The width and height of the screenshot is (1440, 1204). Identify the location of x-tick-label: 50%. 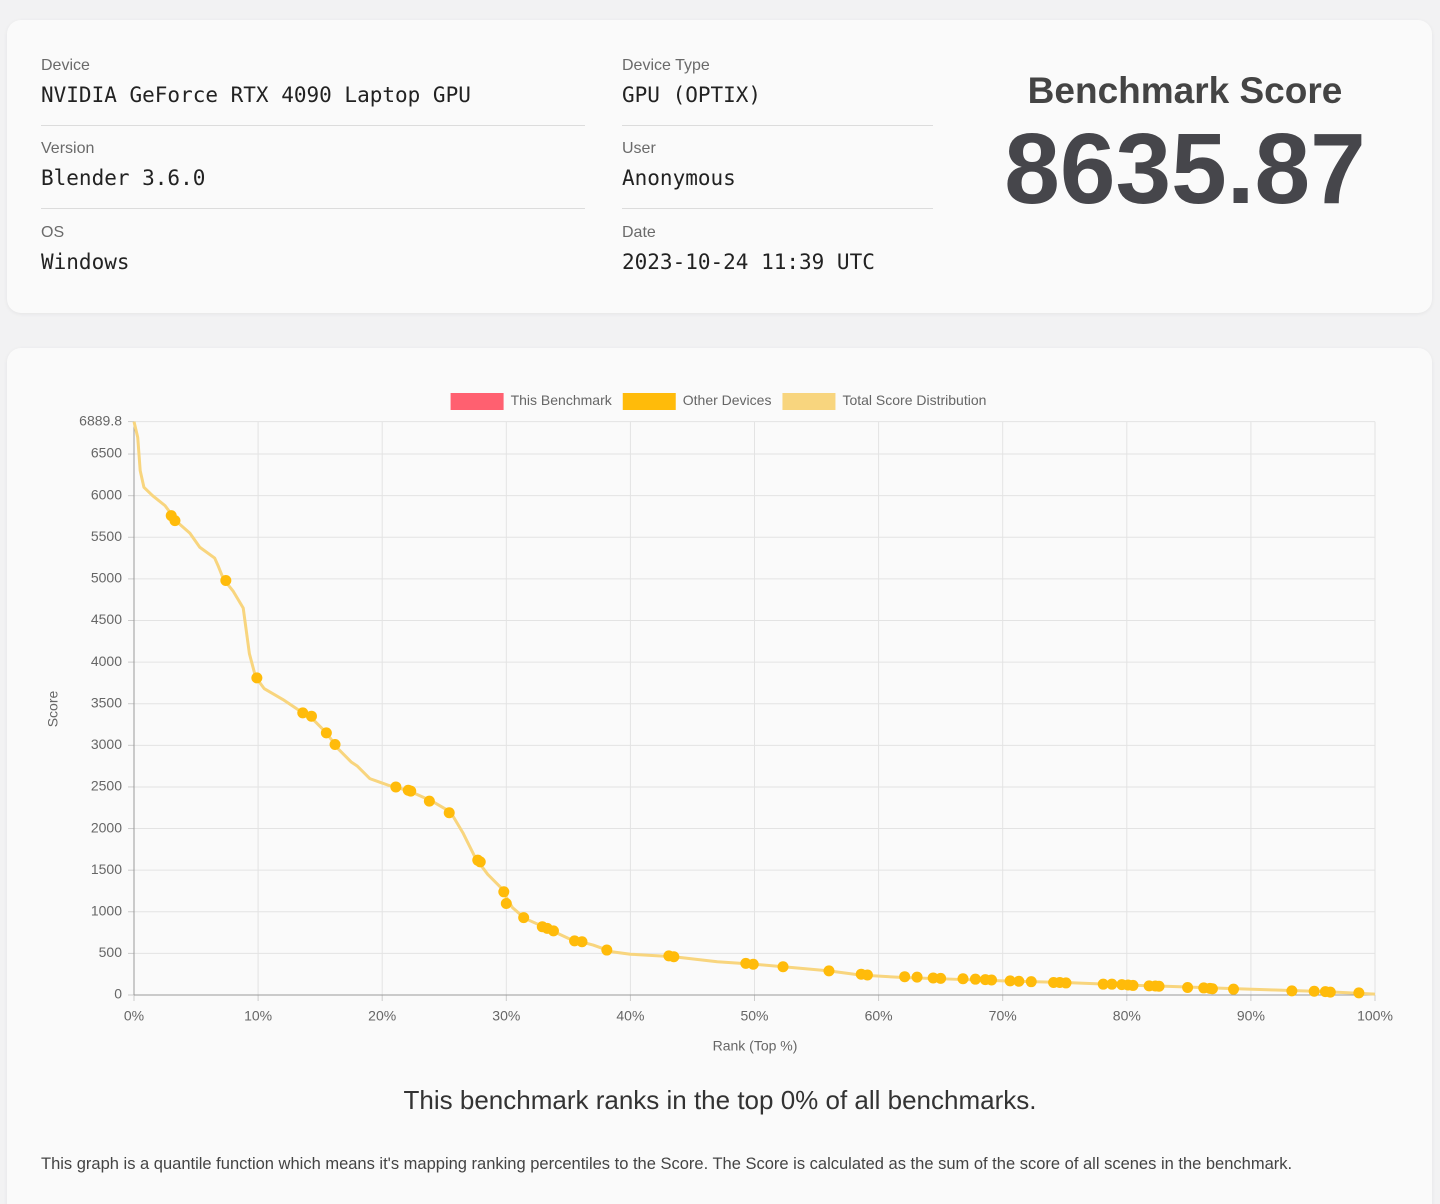
(754, 1016).